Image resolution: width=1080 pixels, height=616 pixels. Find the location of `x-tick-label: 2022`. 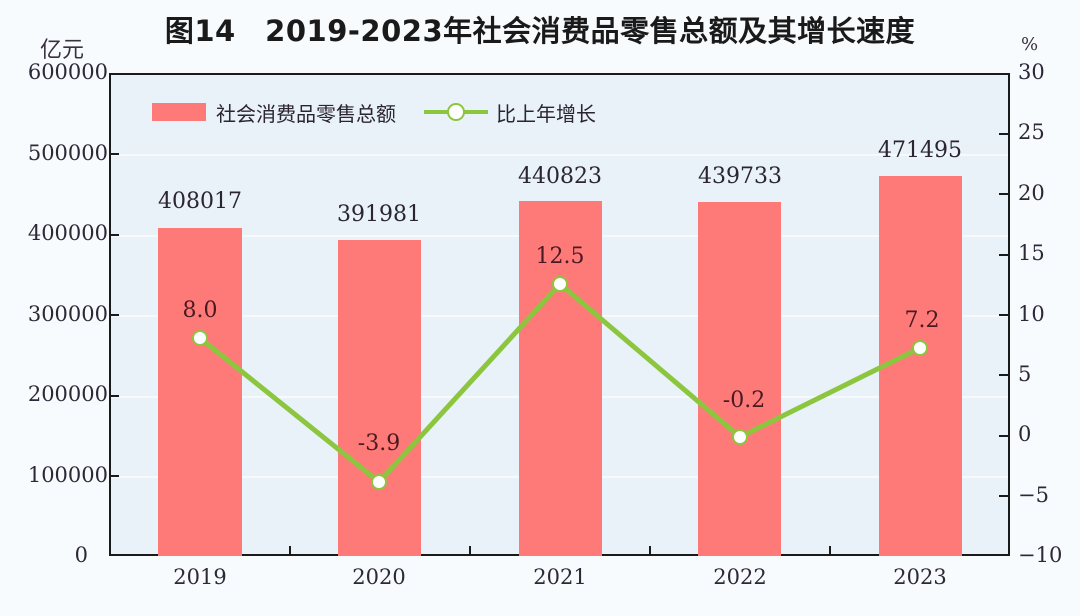

x-tick-label: 2022 is located at coordinates (740, 577).